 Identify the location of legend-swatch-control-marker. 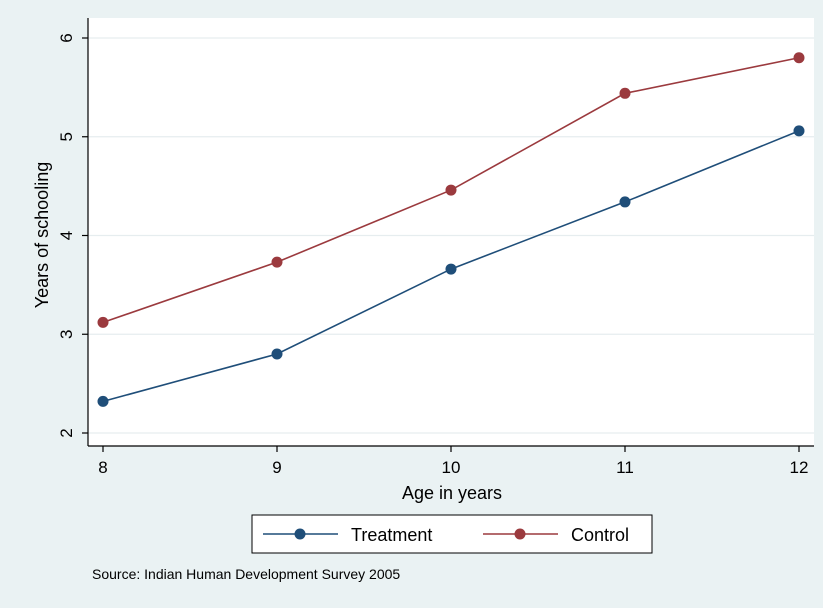
(520, 534).